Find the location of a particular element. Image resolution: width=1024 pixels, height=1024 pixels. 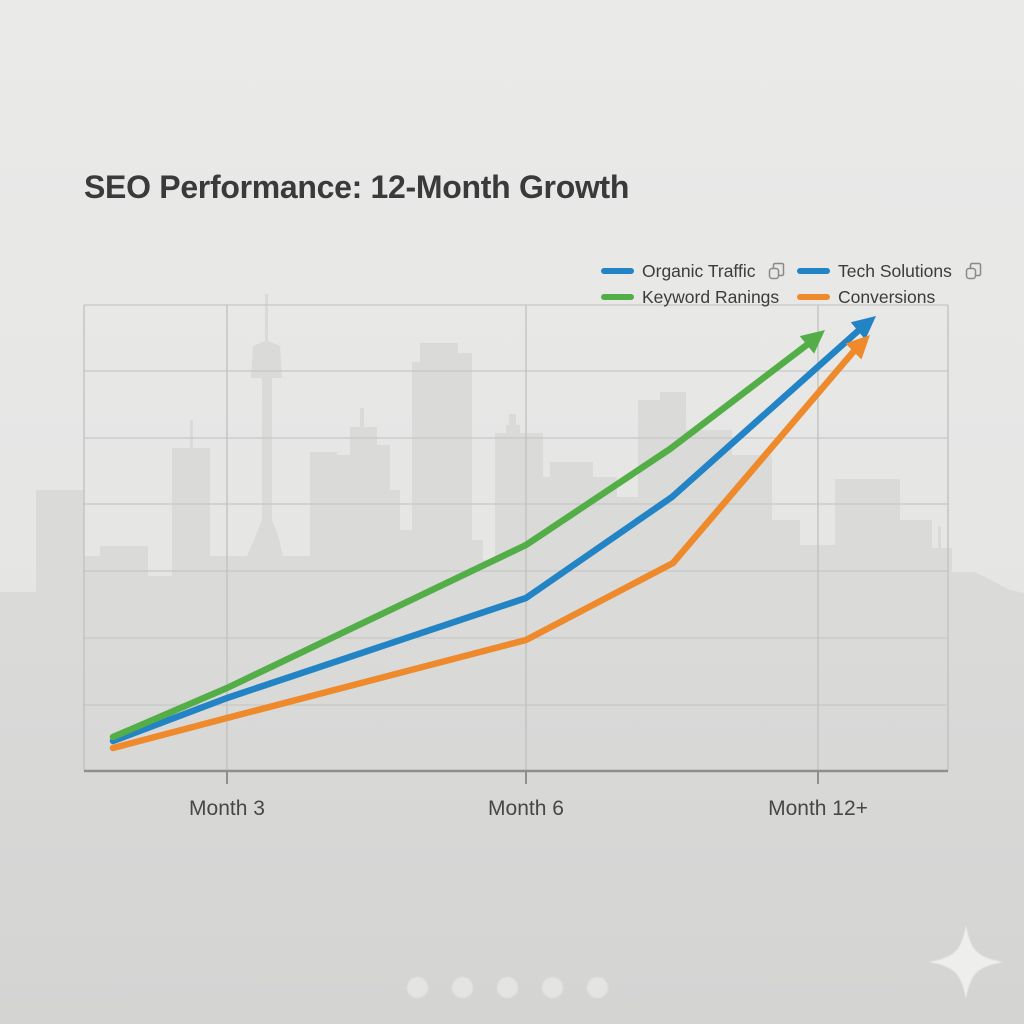

legend-label: Tech Solutions is located at coordinates (895, 270).